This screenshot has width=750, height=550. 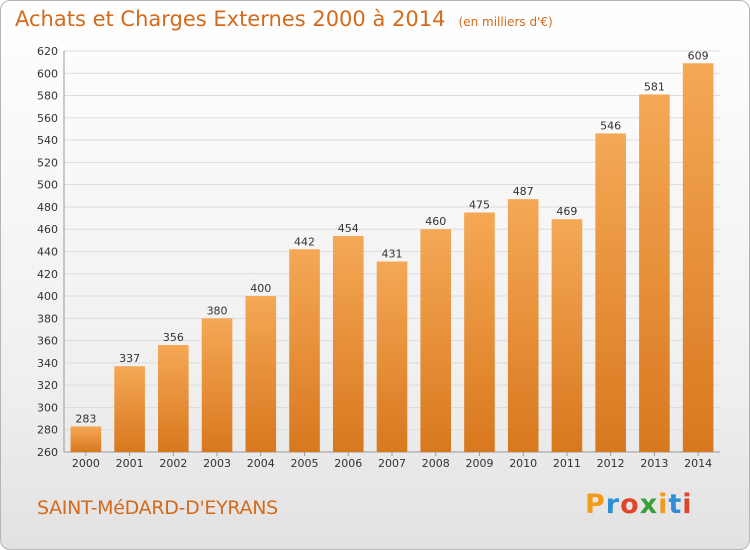 I want to click on value-label: 460, so click(x=435, y=221).